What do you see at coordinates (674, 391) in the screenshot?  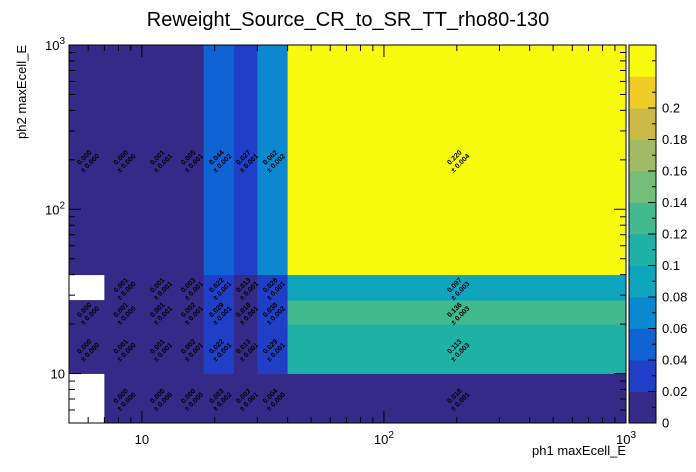 I see `colorbar-tick-label: 0.02` at bounding box center [674, 391].